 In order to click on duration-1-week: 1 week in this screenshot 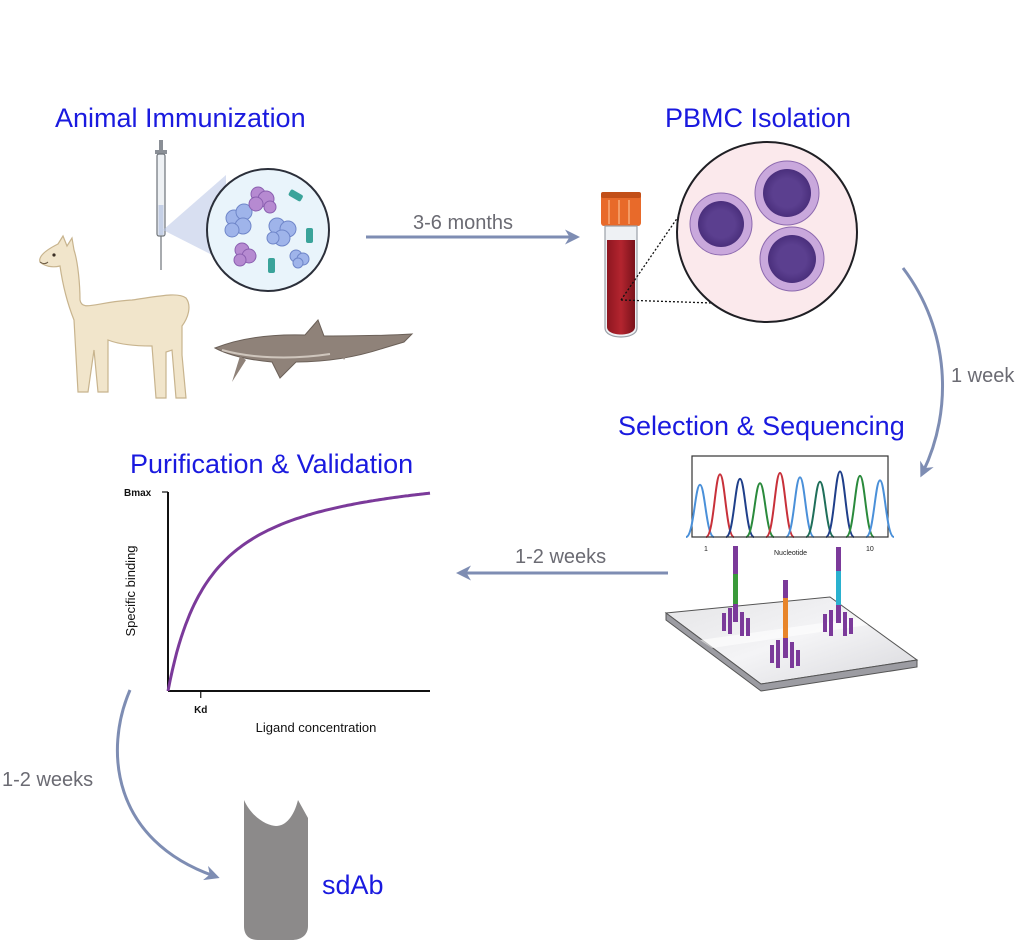, I will do `click(983, 376)`.